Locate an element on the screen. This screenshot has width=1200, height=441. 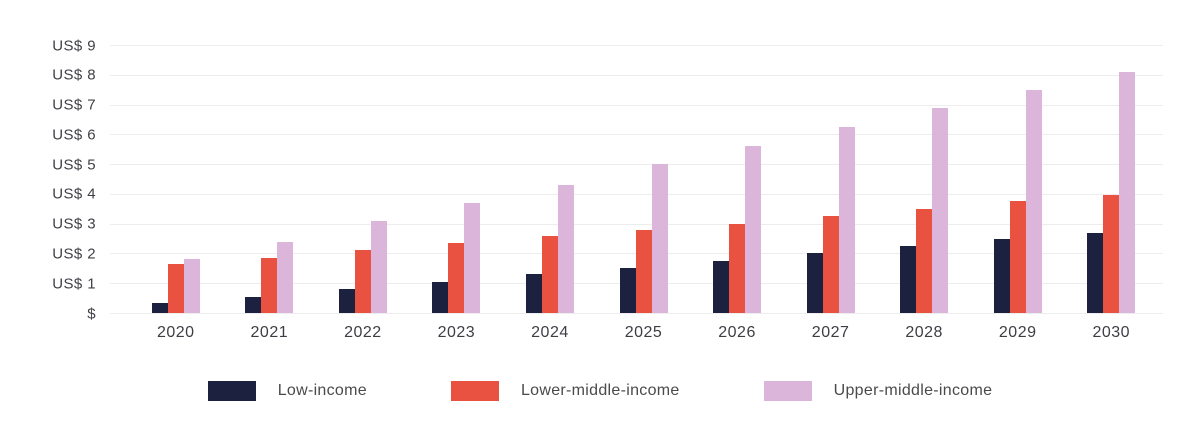
bar-low-income-2029 is located at coordinates (1001, 275).